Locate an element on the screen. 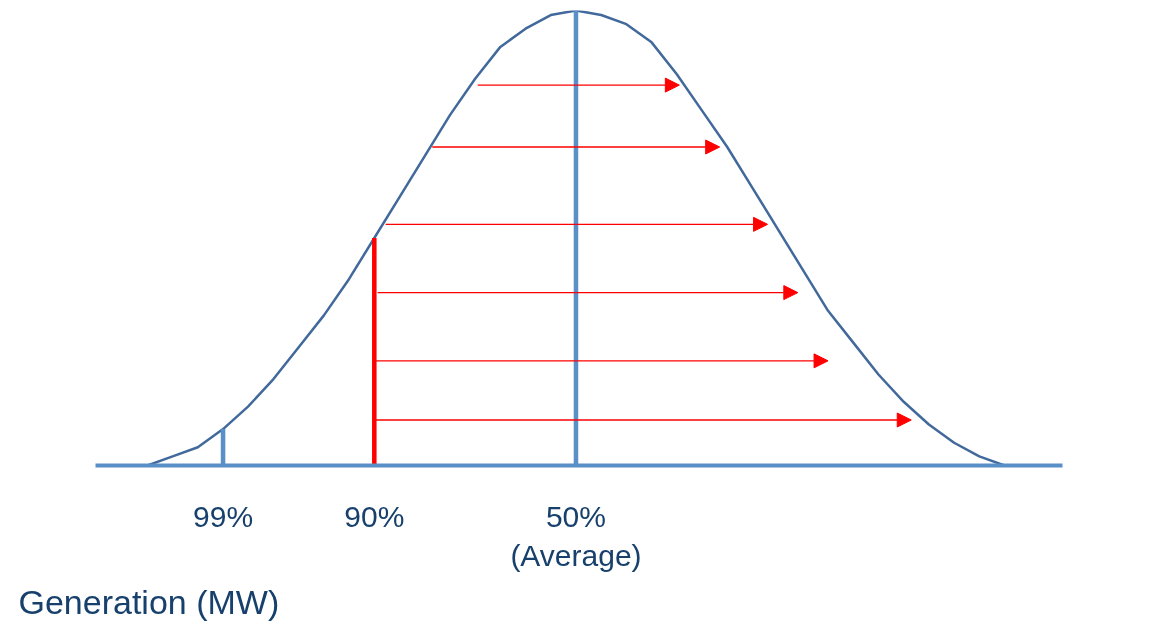 This screenshot has width=1153, height=629. x-tick-label: 90% is located at coordinates (374, 516).